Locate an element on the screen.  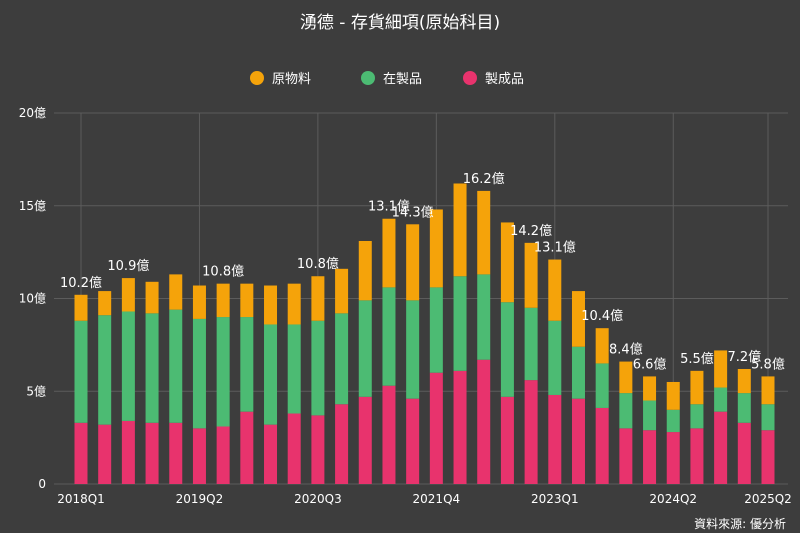
legend: 原物料 在製品 製成品 is located at coordinates (387, 79).